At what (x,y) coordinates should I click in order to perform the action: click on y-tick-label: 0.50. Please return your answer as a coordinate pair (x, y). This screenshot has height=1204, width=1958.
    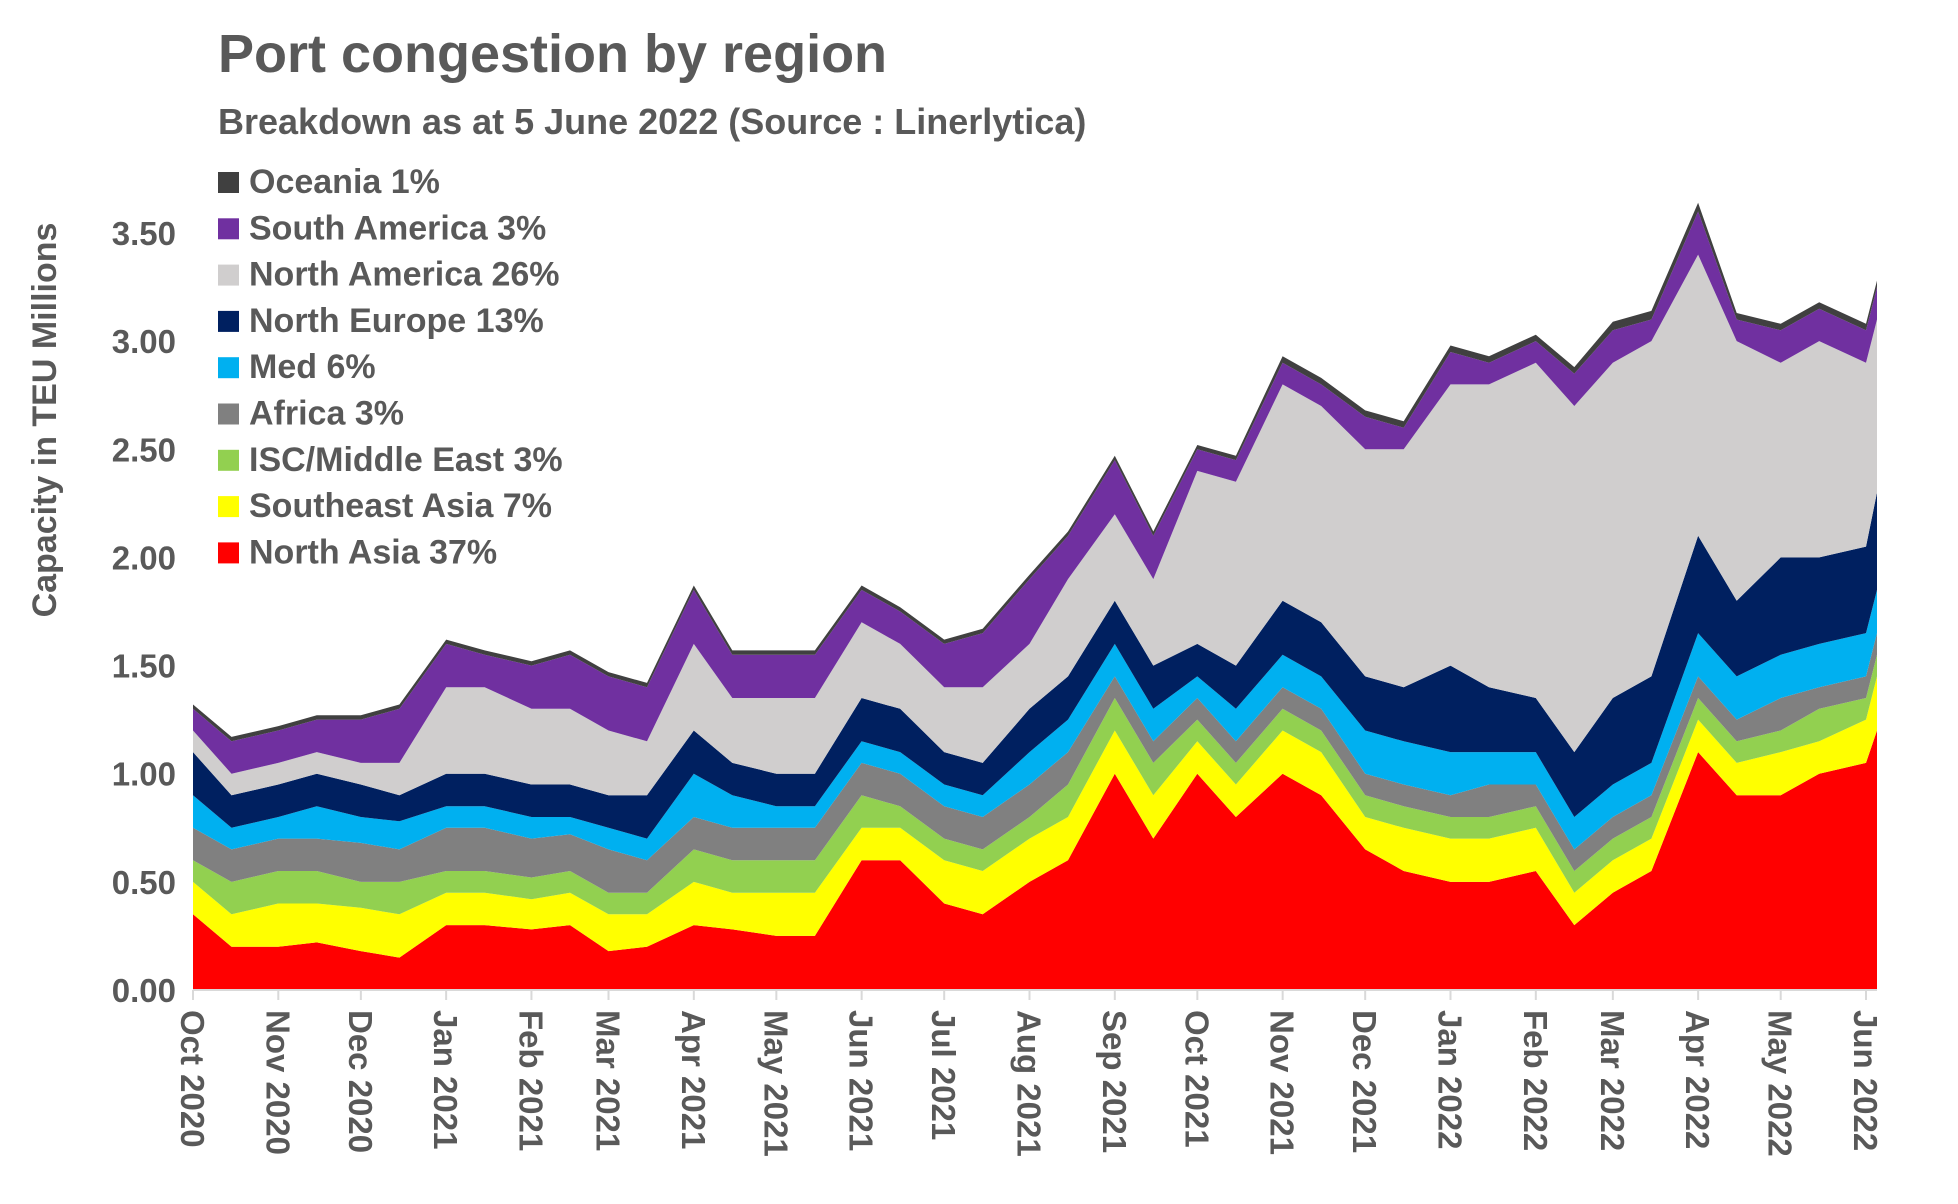
    Looking at the image, I should click on (144, 882).